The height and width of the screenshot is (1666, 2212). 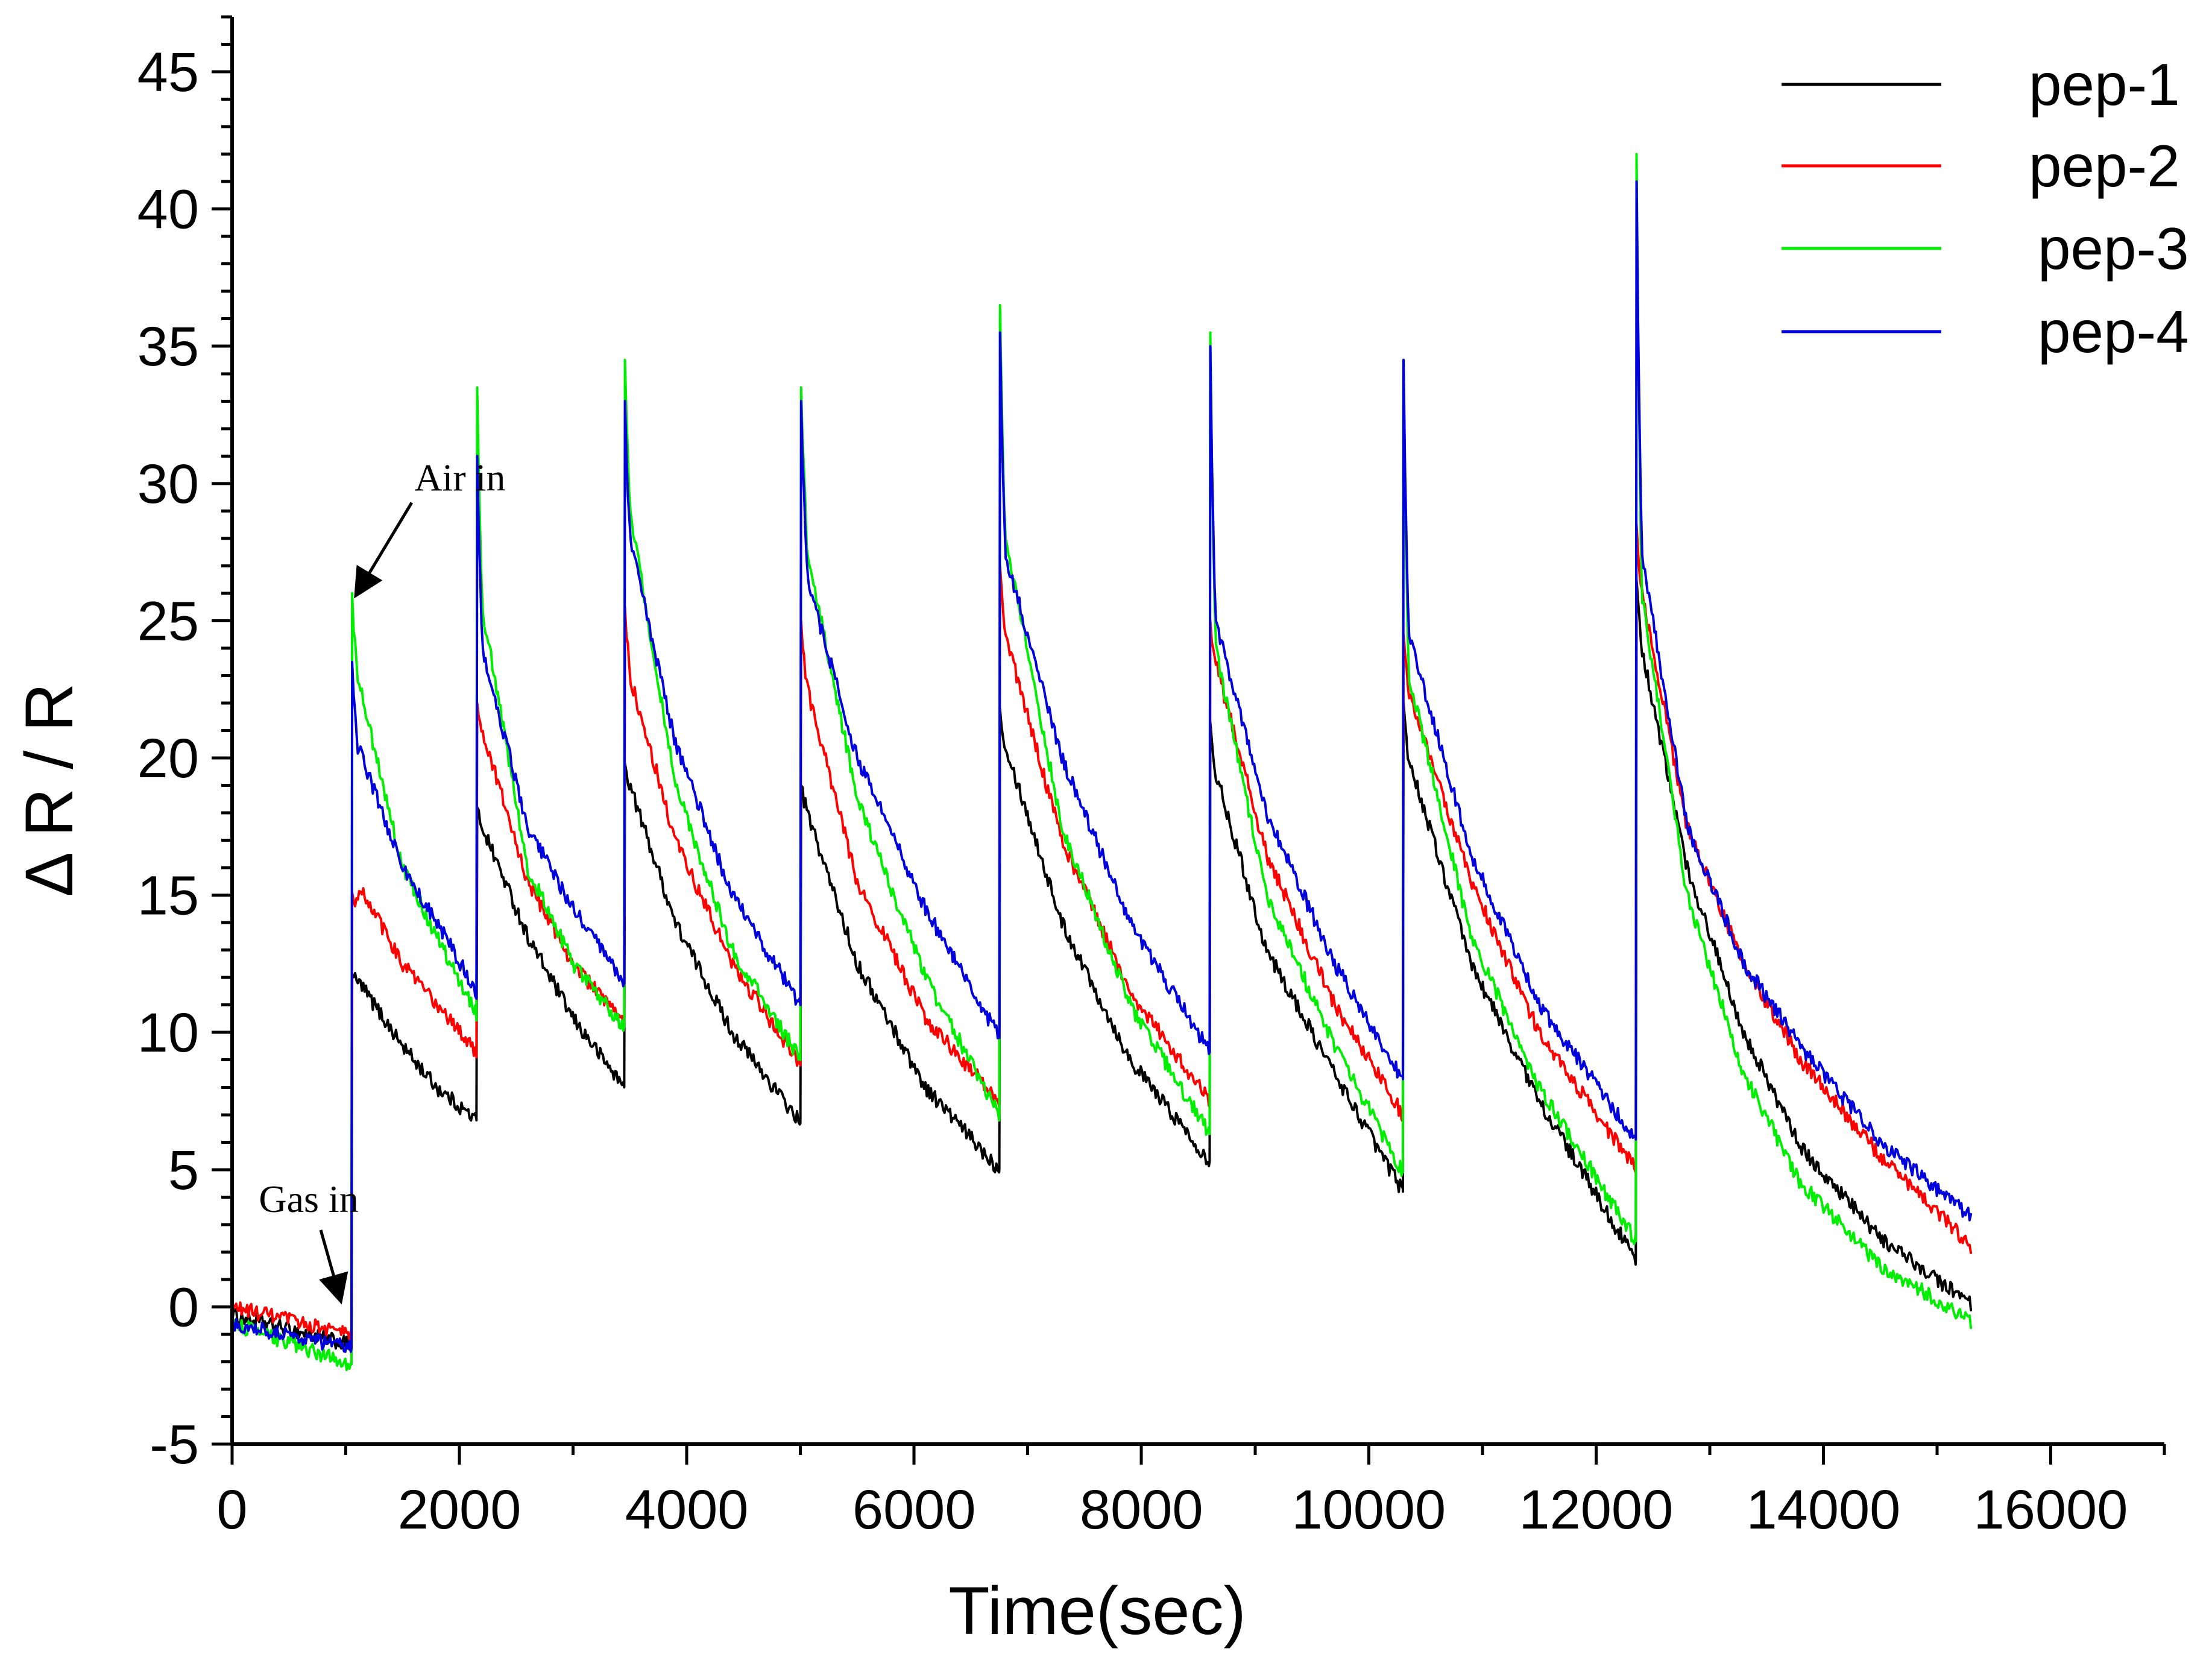 What do you see at coordinates (1823, 1510) in the screenshot?
I see `x-tick-label: 14000` at bounding box center [1823, 1510].